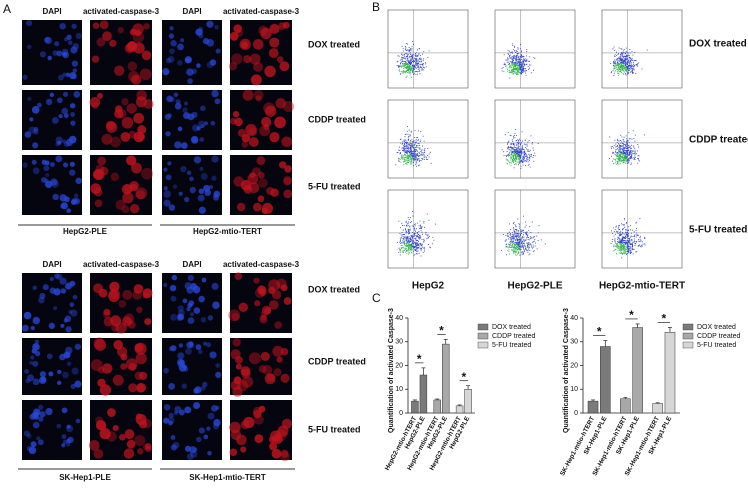 The height and width of the screenshot is (490, 748). What do you see at coordinates (688, 345) in the screenshot?
I see `legend-swatch` at bounding box center [688, 345].